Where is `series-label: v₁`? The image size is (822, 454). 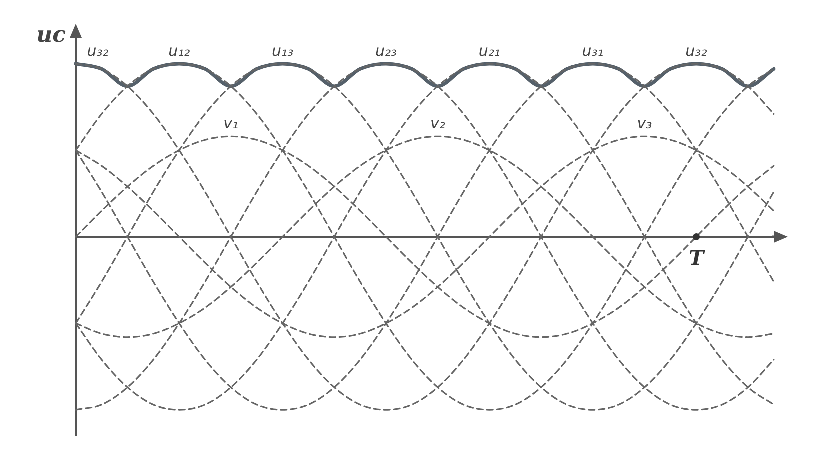
series-label: v₁ is located at coordinates (231, 123).